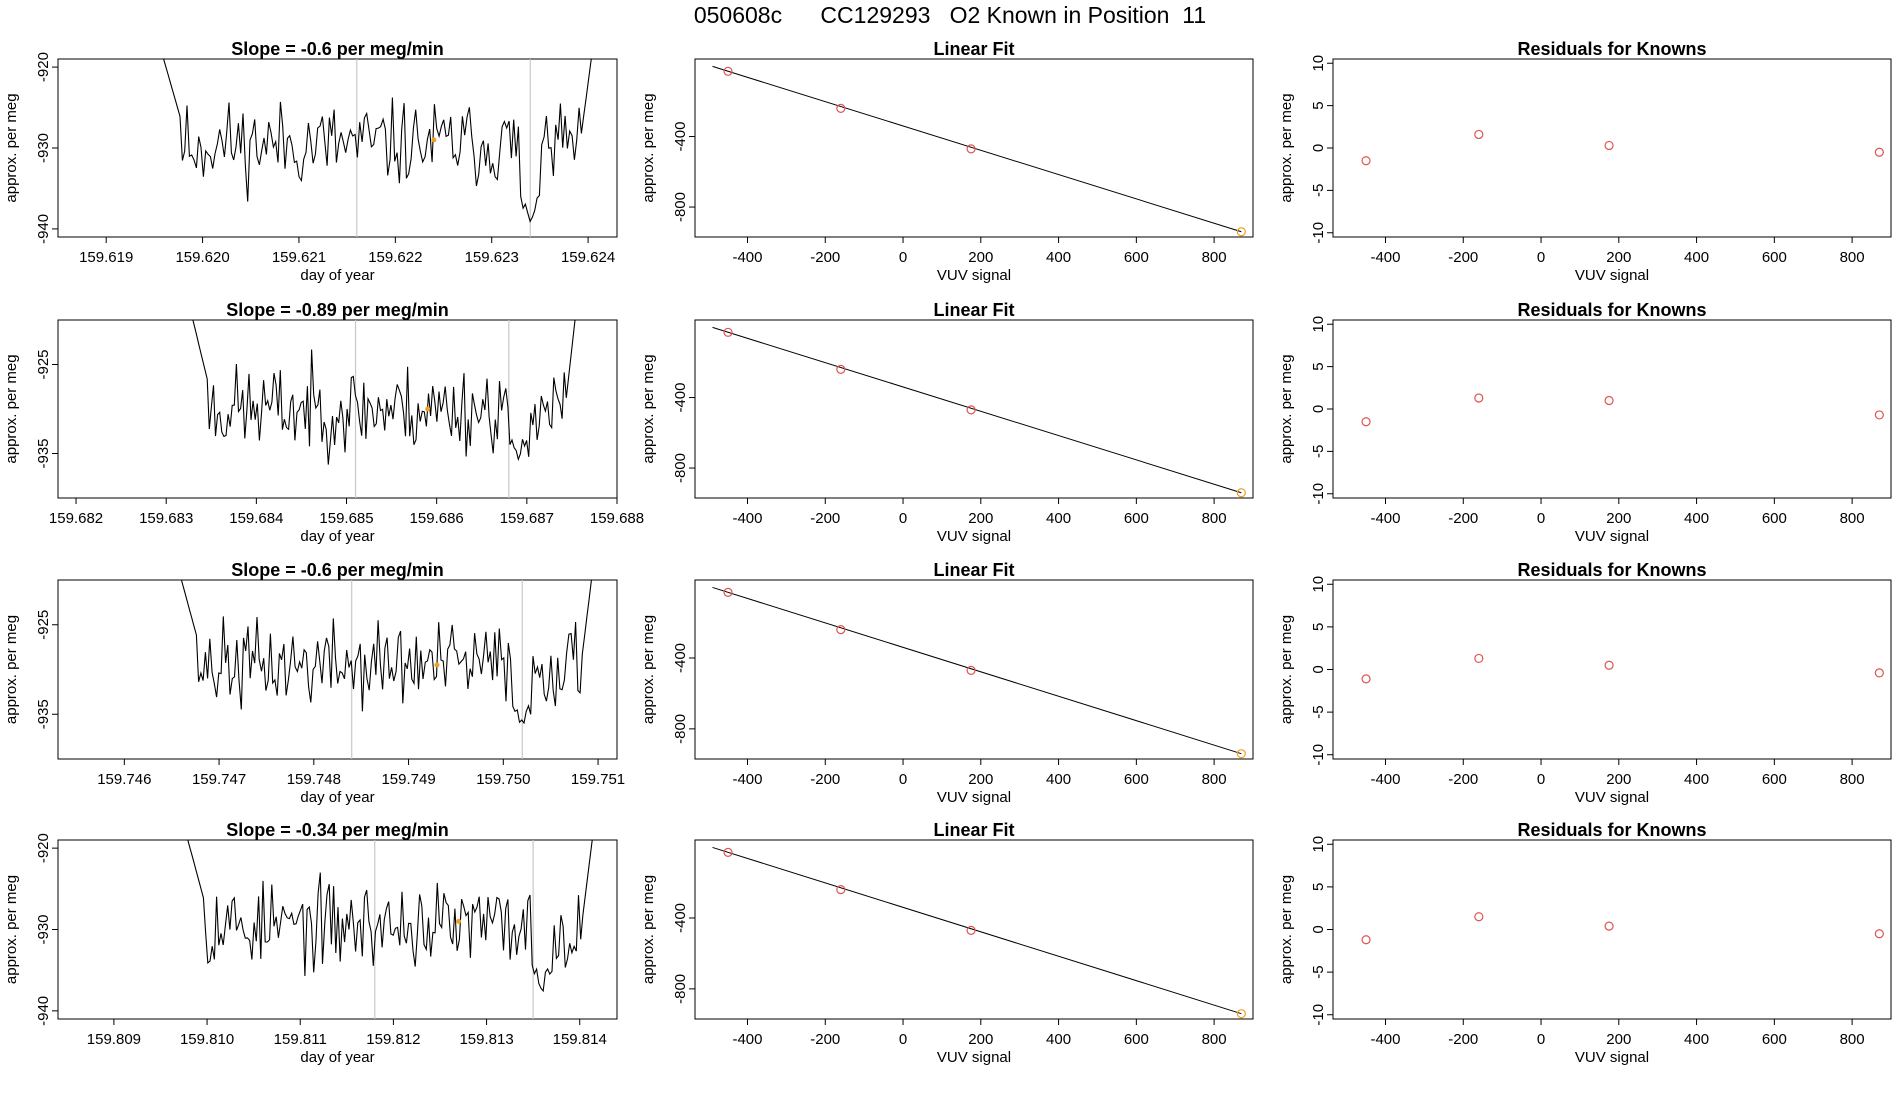  Describe the element at coordinates (459, 921) in the screenshot. I see `highlight-point` at that location.